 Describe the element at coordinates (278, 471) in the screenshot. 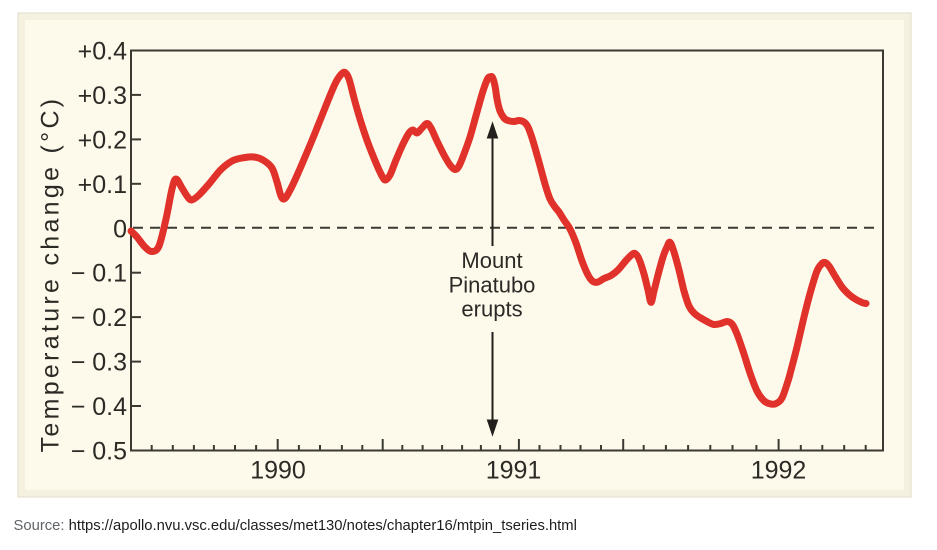

I see `svg-text: 1990` at that location.